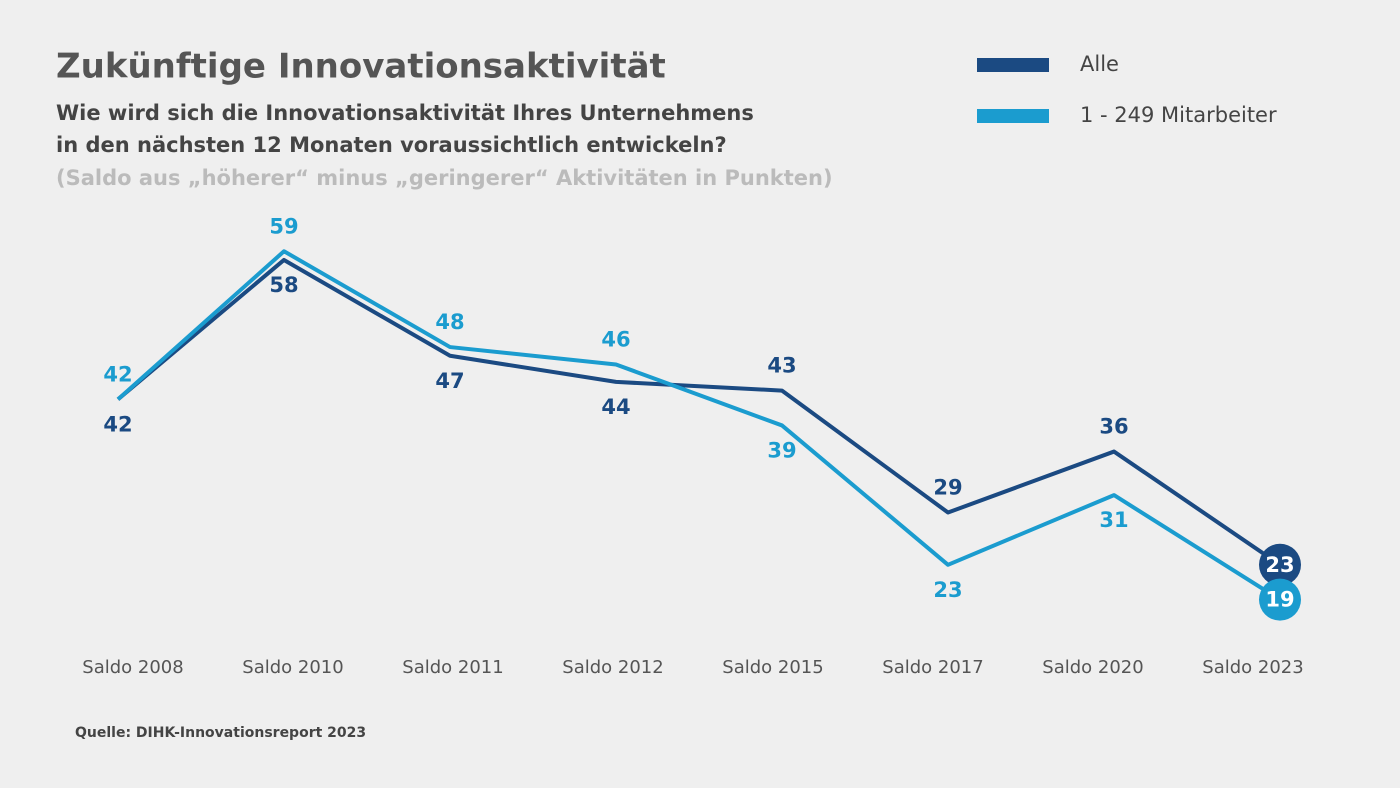 The width and height of the screenshot is (1400, 788). Describe the element at coordinates (1092, 667) in the screenshot. I see `x-tick-label: Saldo 2020` at that location.